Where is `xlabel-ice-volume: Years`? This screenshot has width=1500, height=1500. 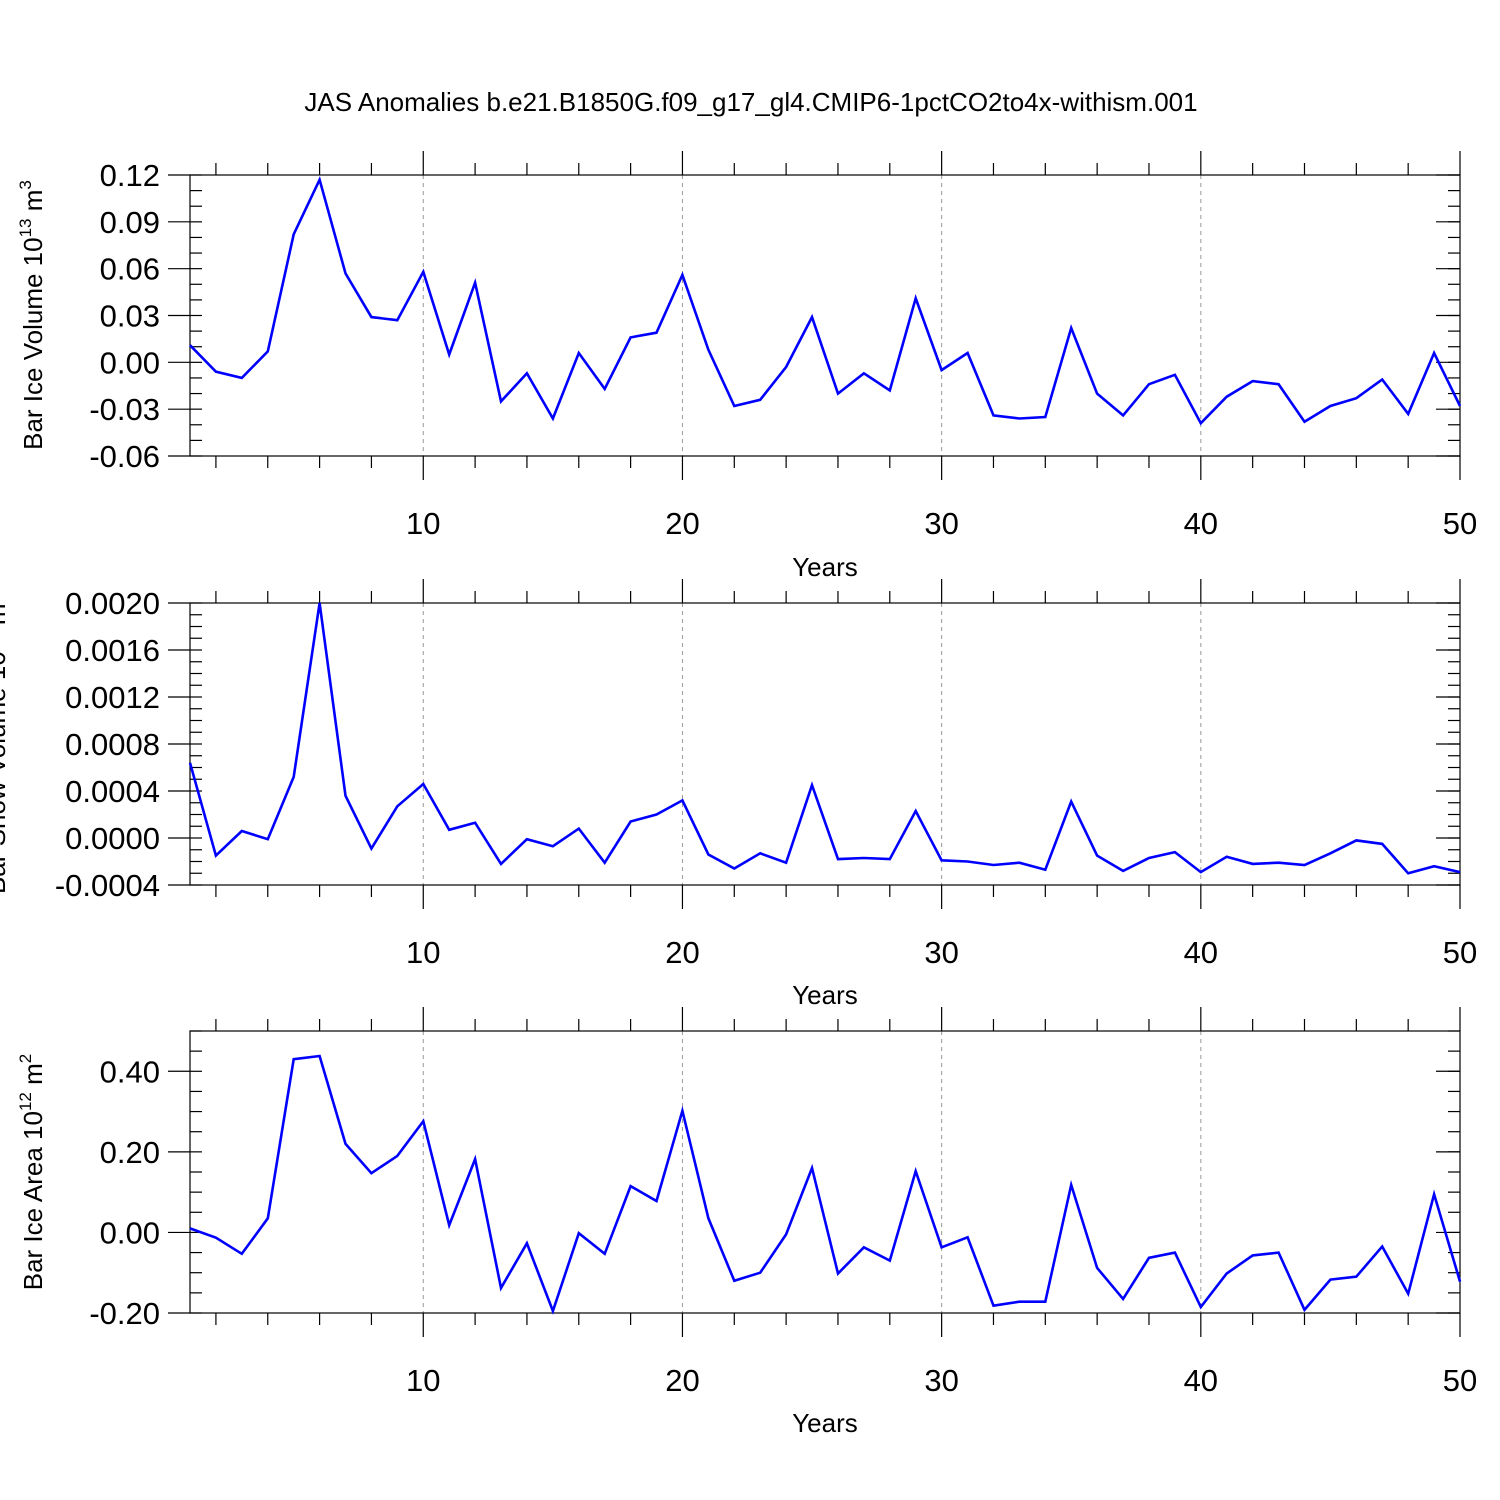 xlabel-ice-volume: Years is located at coordinates (825, 567).